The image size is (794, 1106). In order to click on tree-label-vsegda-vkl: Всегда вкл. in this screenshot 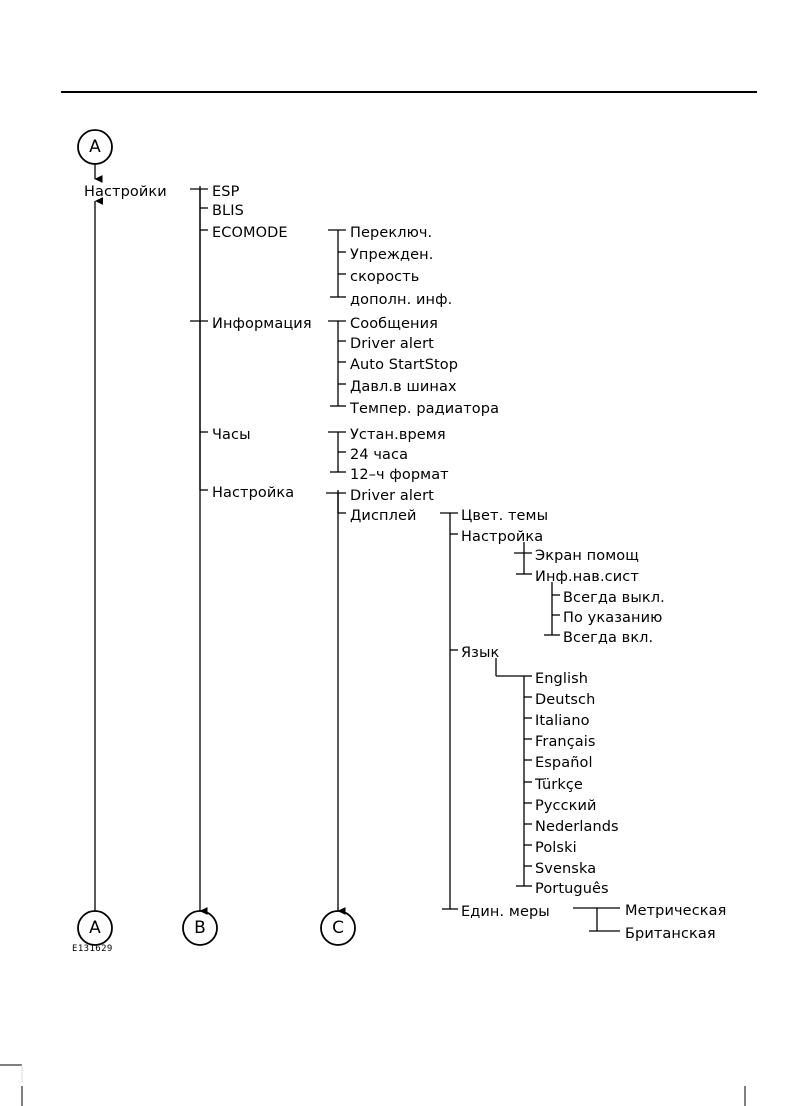, I will do `click(608, 638)`.